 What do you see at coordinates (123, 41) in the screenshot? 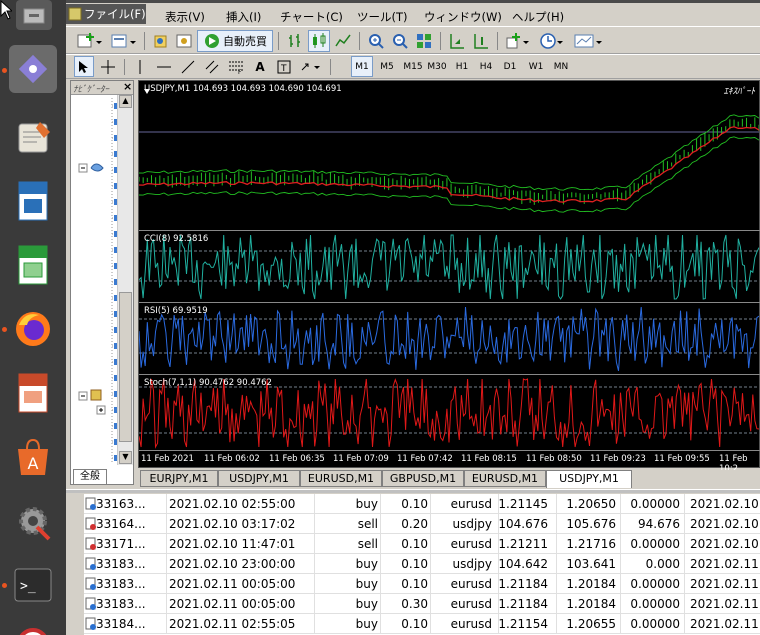
I see `profiles-button` at bounding box center [123, 41].